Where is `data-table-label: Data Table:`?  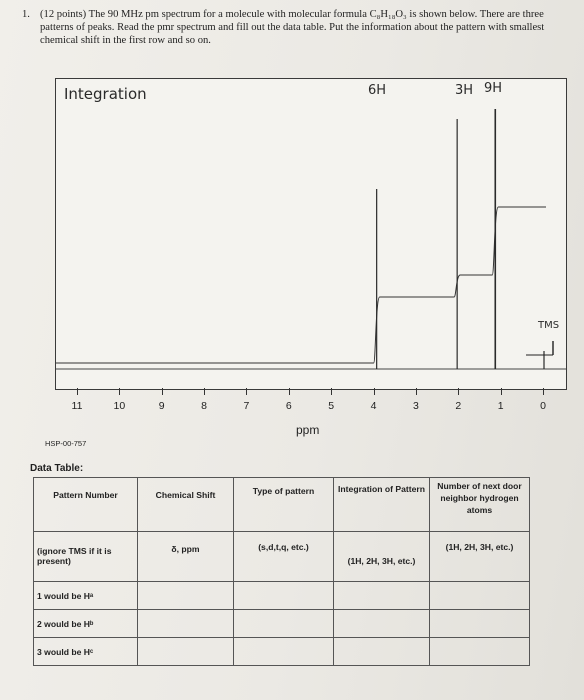
data-table-label: Data Table: is located at coordinates (57, 468).